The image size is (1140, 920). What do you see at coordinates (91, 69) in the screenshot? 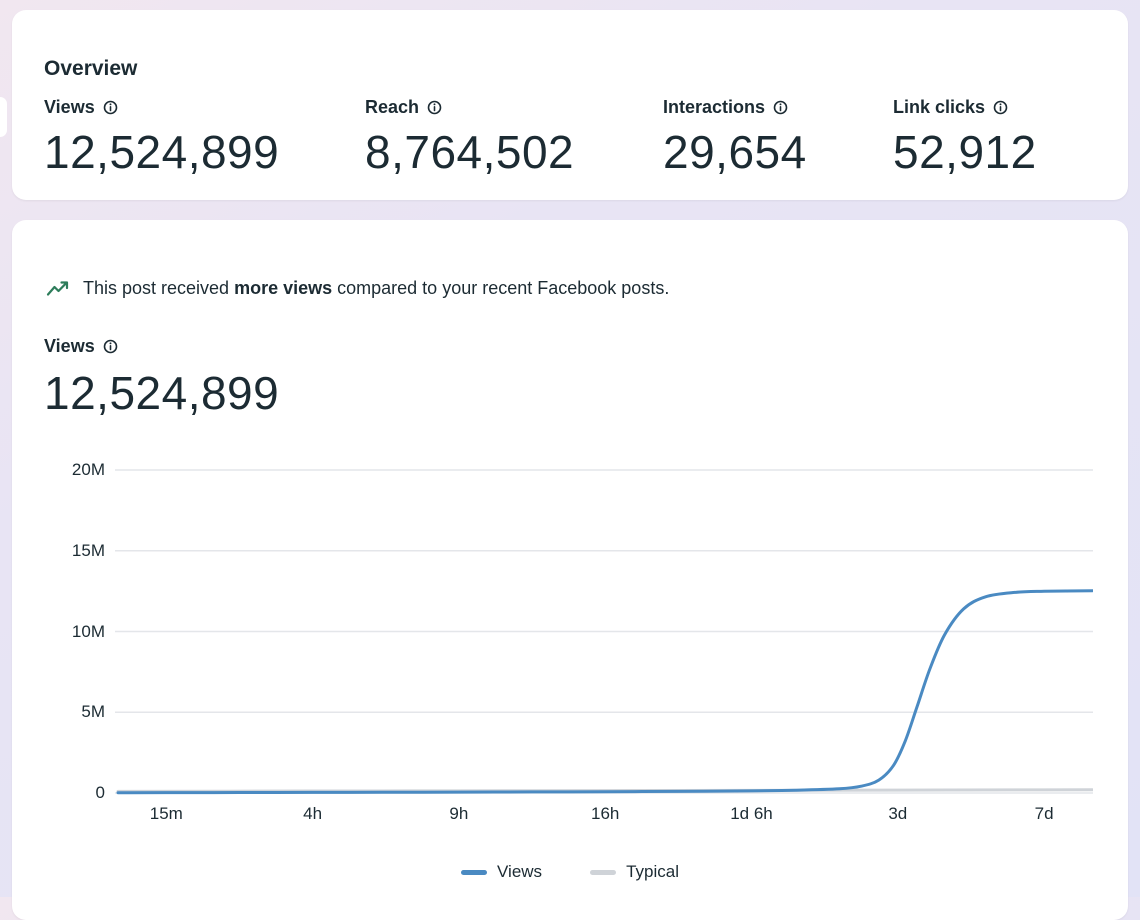
I see `page-title: Overview` at bounding box center [91, 69].